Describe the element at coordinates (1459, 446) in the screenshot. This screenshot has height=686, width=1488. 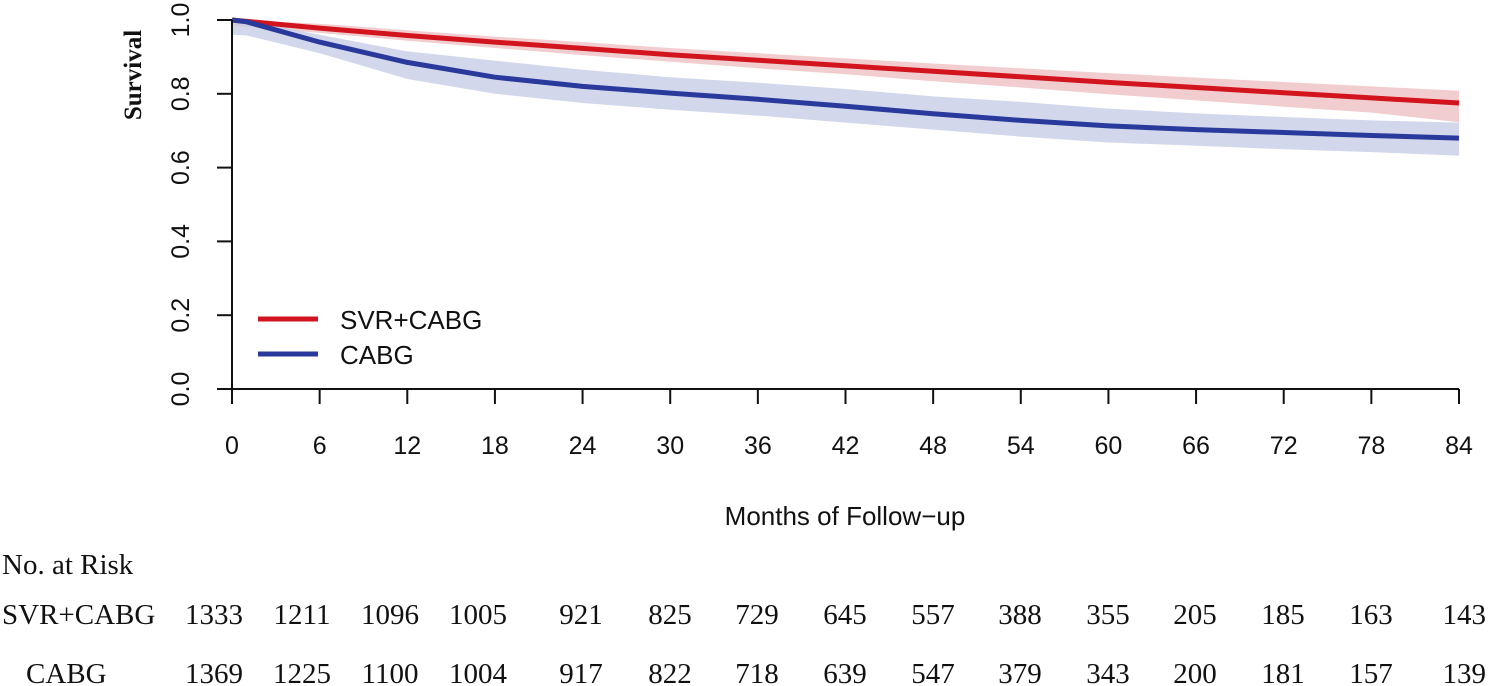
I see `x-tick-label: 84` at that location.